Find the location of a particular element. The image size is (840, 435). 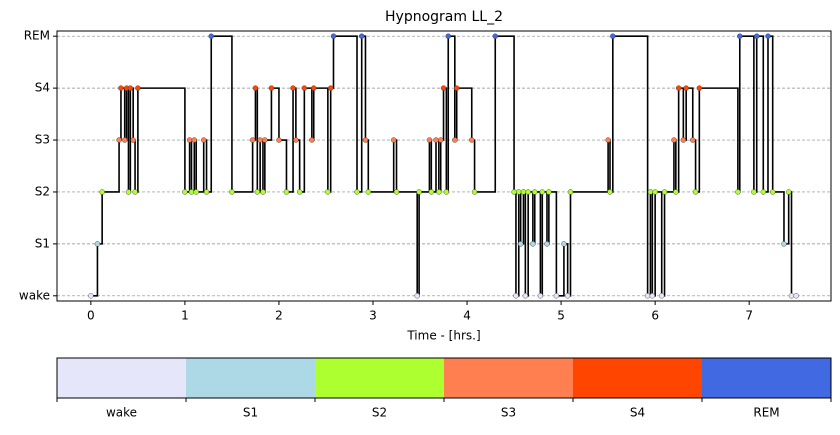

colorbar-label: S1 is located at coordinates (250, 413).